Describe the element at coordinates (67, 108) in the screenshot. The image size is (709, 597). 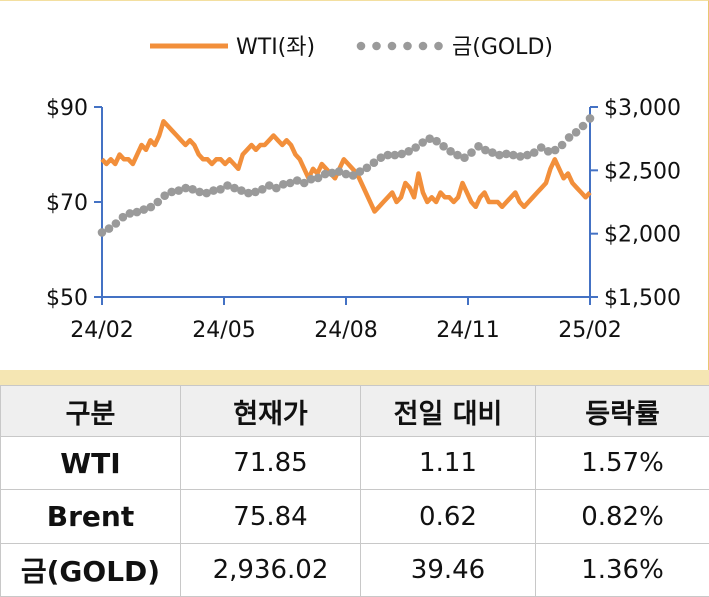
I see `y-left-tick-label: $90` at that location.